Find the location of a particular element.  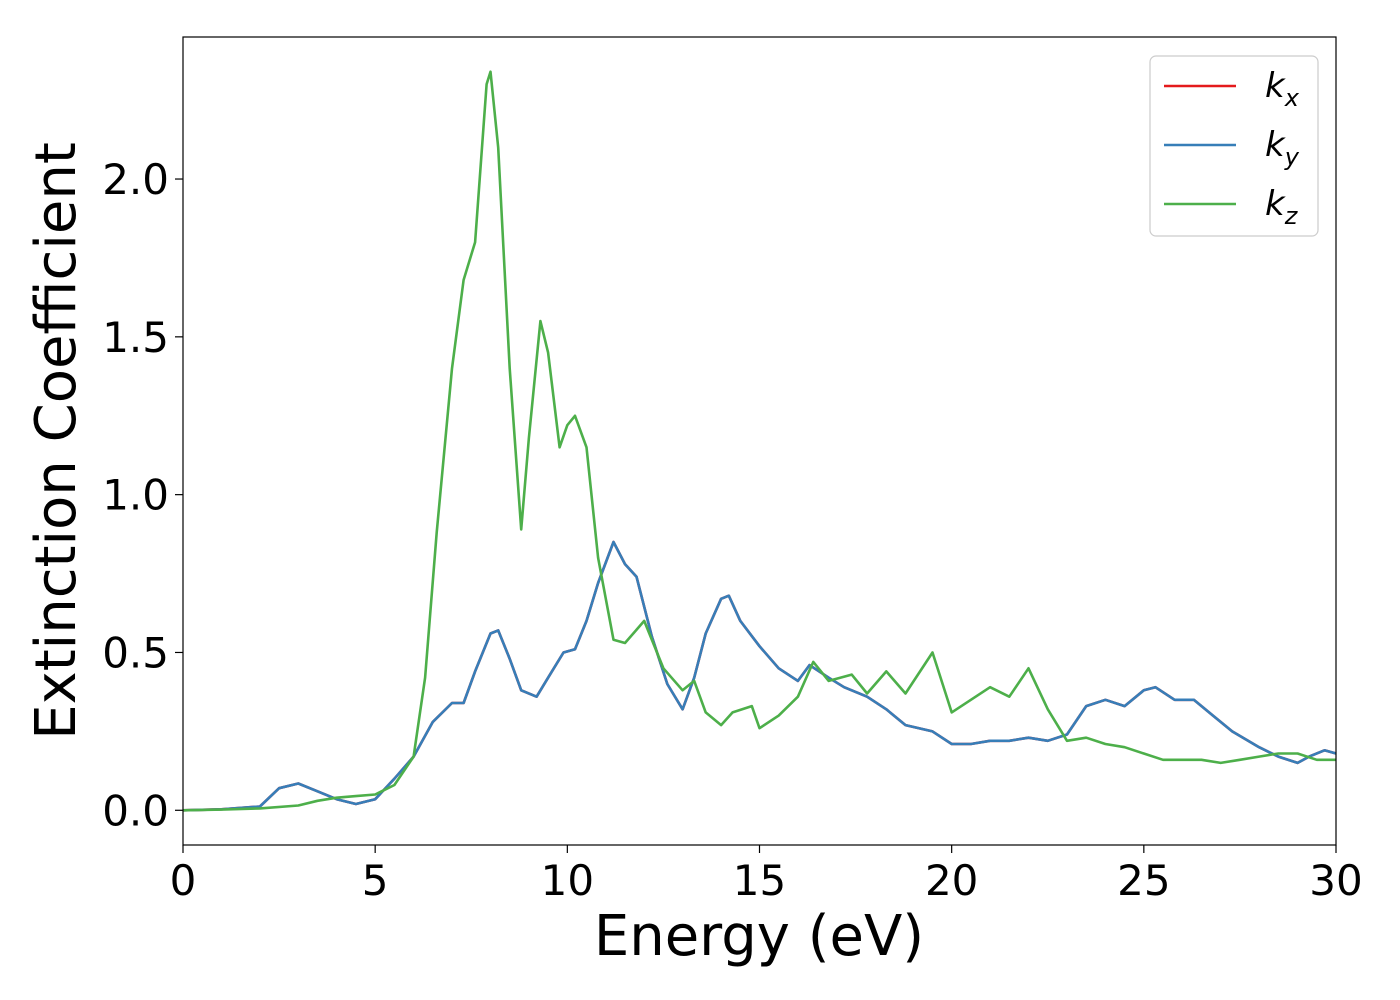

x-axis-ticks: 0 5 10 15 20 25 30 is located at coordinates (766, 875).